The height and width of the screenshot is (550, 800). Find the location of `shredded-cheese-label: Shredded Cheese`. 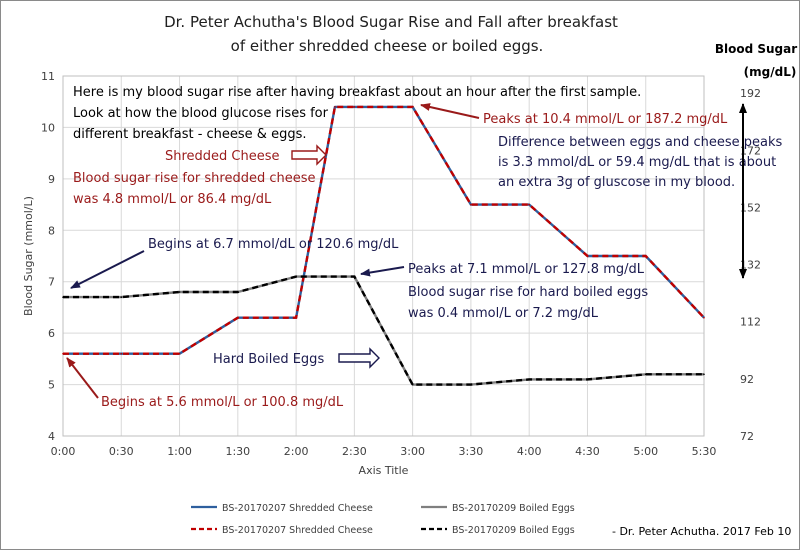

shredded-cheese-label: Shredded Cheese is located at coordinates (222, 156).